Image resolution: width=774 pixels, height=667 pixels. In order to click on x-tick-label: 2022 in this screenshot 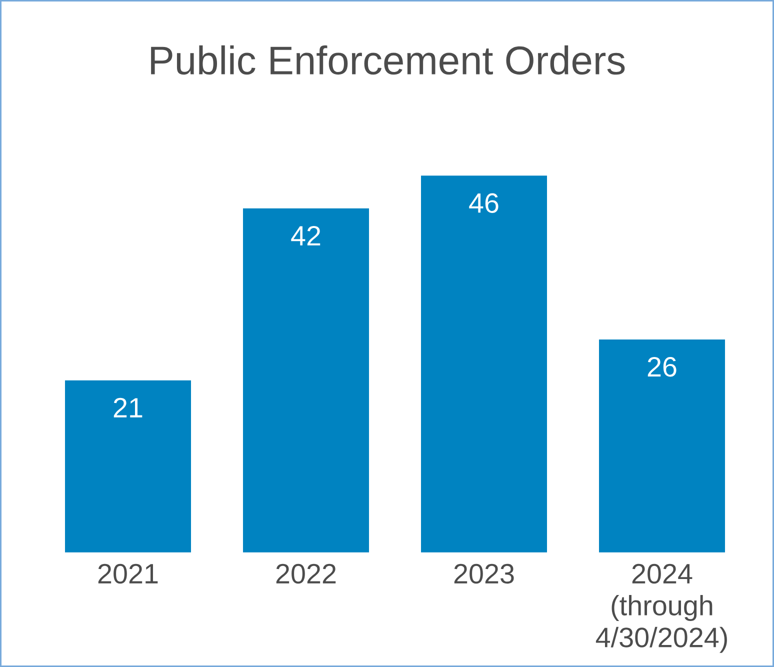, I will do `click(306, 574)`.